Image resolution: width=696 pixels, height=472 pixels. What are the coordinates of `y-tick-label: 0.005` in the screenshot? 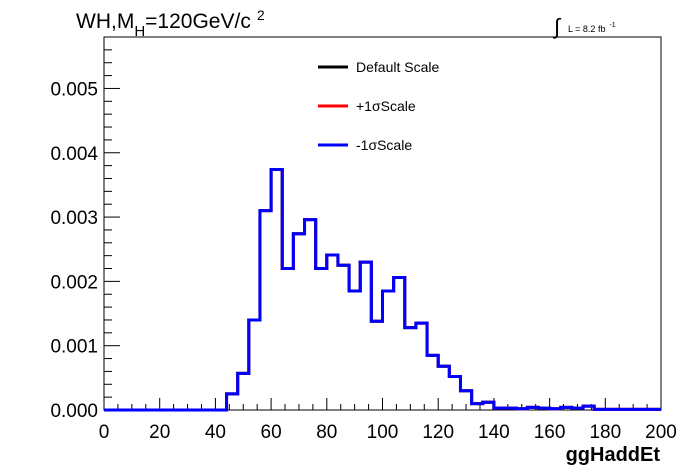 It's located at (74, 89).